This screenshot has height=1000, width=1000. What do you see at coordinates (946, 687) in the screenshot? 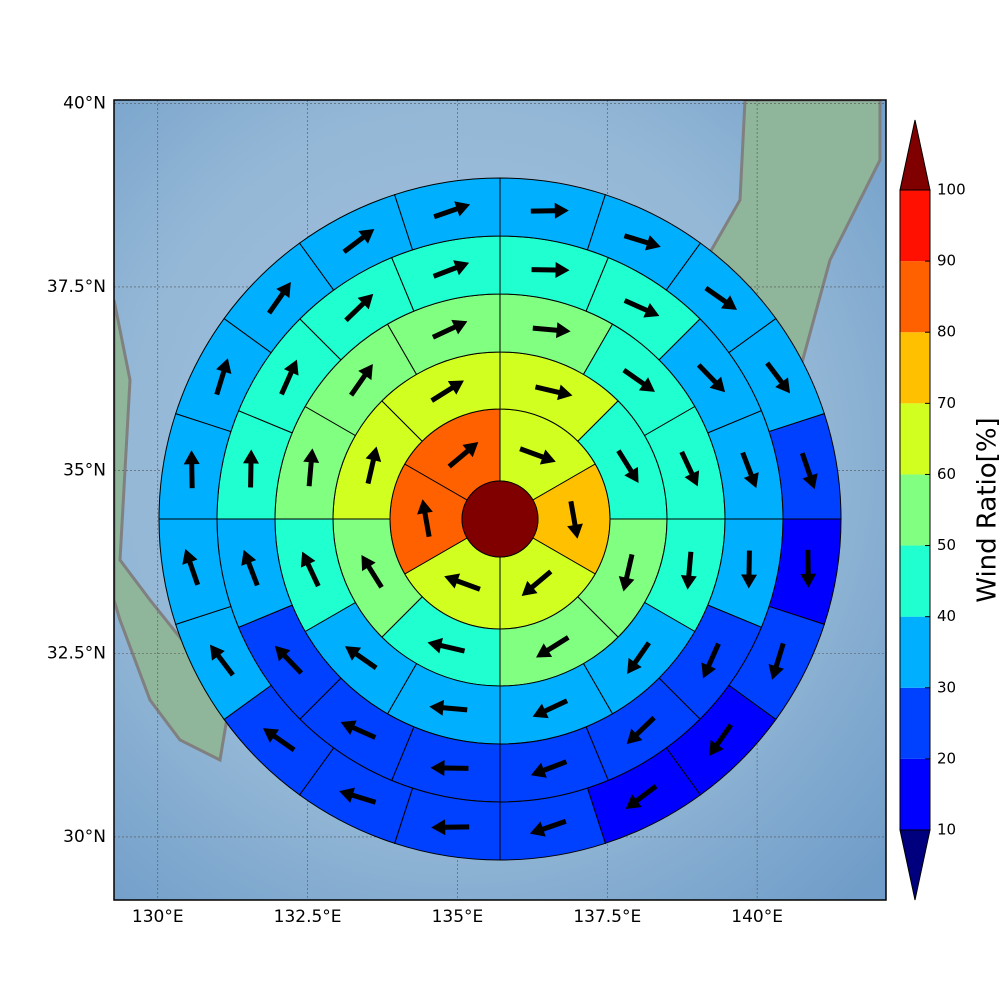
I see `colorbar-tick-label: 30` at bounding box center [946, 687].